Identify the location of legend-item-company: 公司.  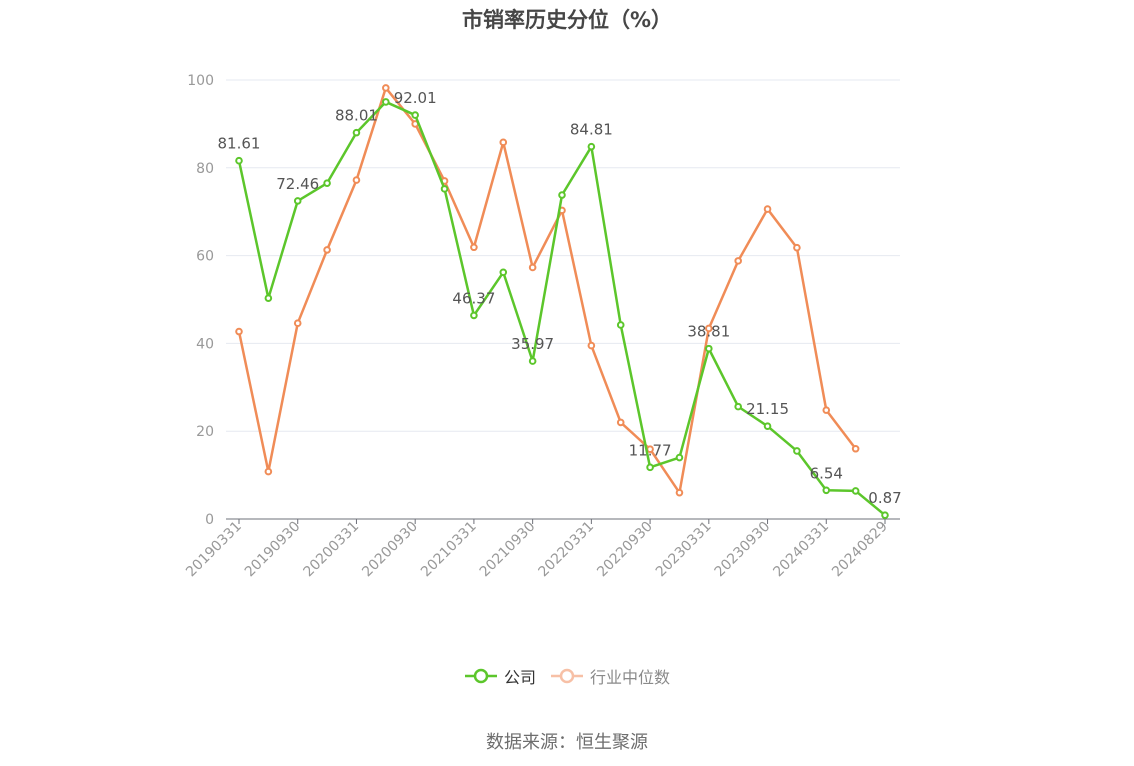
(500, 676).